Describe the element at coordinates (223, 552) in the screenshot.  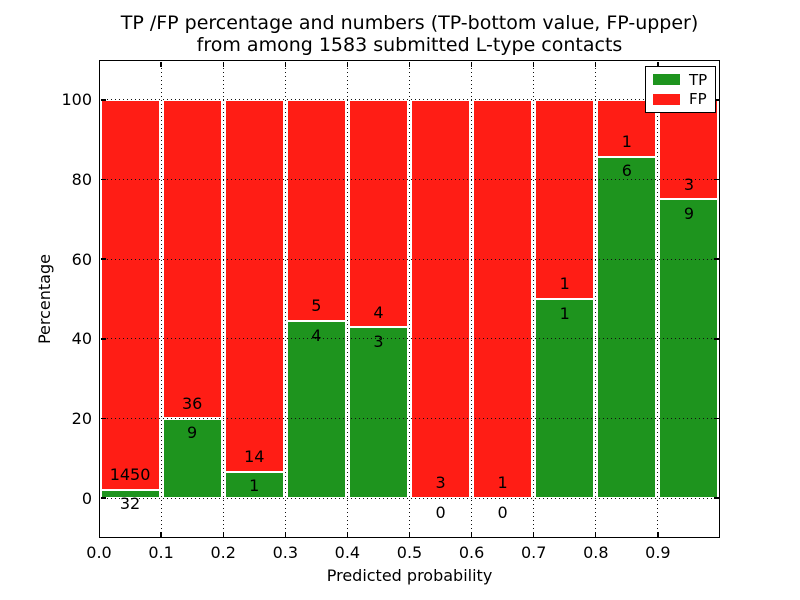
I see `x-tick-label: 0.2` at that location.